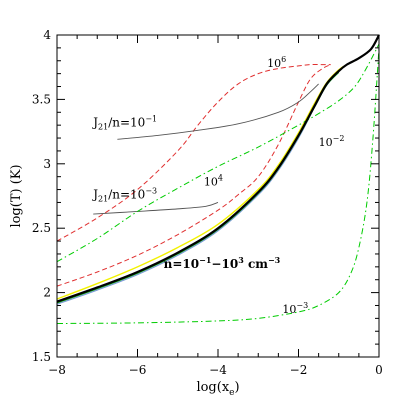 The image size is (415, 415). What do you see at coordinates (299, 370) in the screenshot?
I see `x-tick-label: −2` at bounding box center [299, 370].